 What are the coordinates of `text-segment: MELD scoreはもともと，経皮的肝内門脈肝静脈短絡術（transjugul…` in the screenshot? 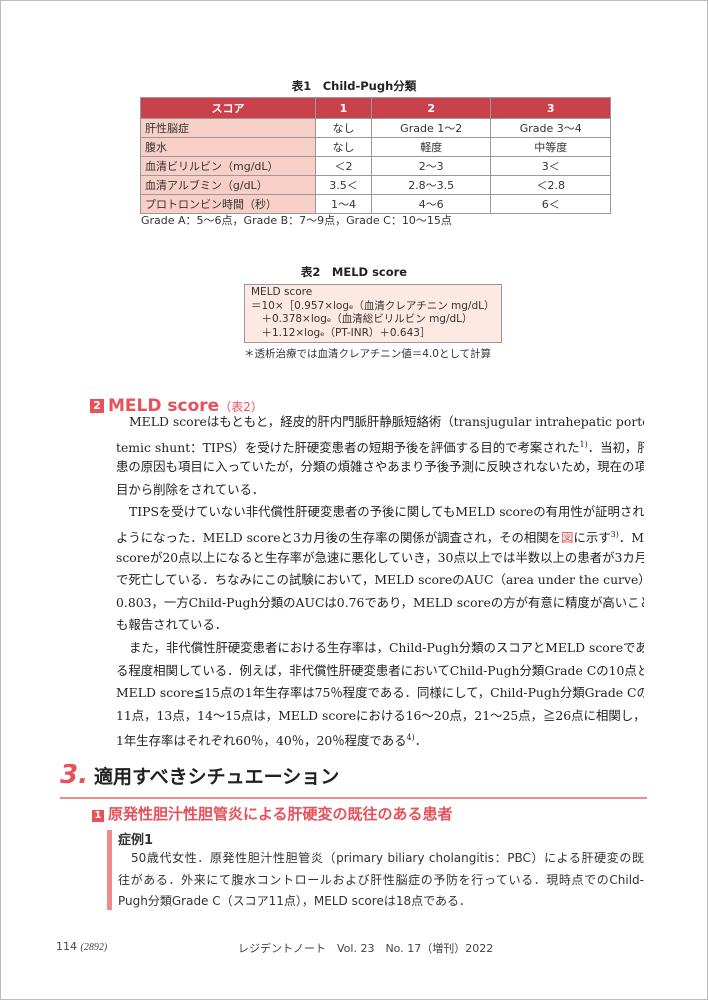 It's located at (386, 421).